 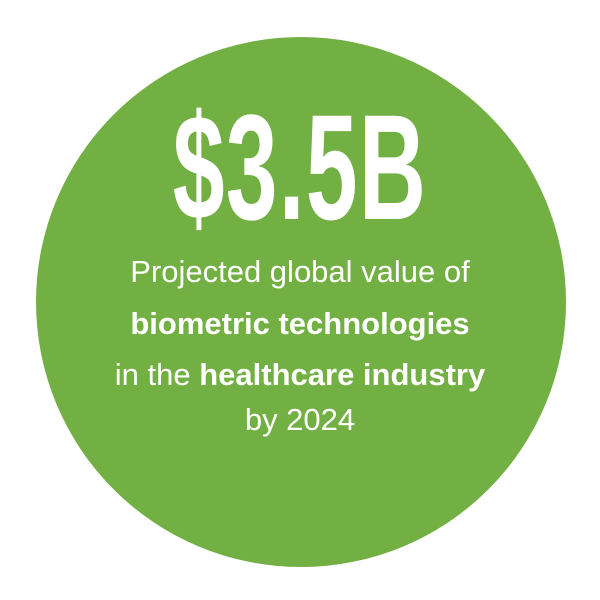 I want to click on description-line-4: by 2024, so click(x=300, y=419).